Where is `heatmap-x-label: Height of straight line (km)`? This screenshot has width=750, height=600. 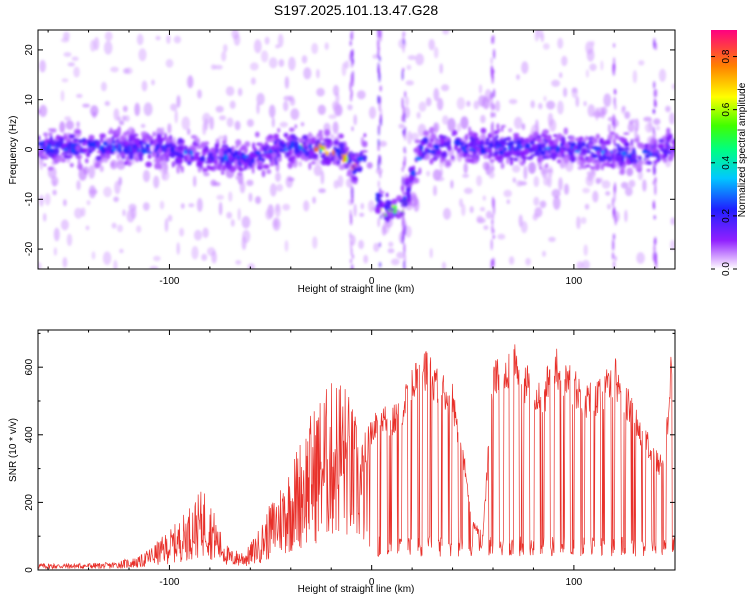 heatmap-x-label: Height of straight line (km) is located at coordinates (356, 289).